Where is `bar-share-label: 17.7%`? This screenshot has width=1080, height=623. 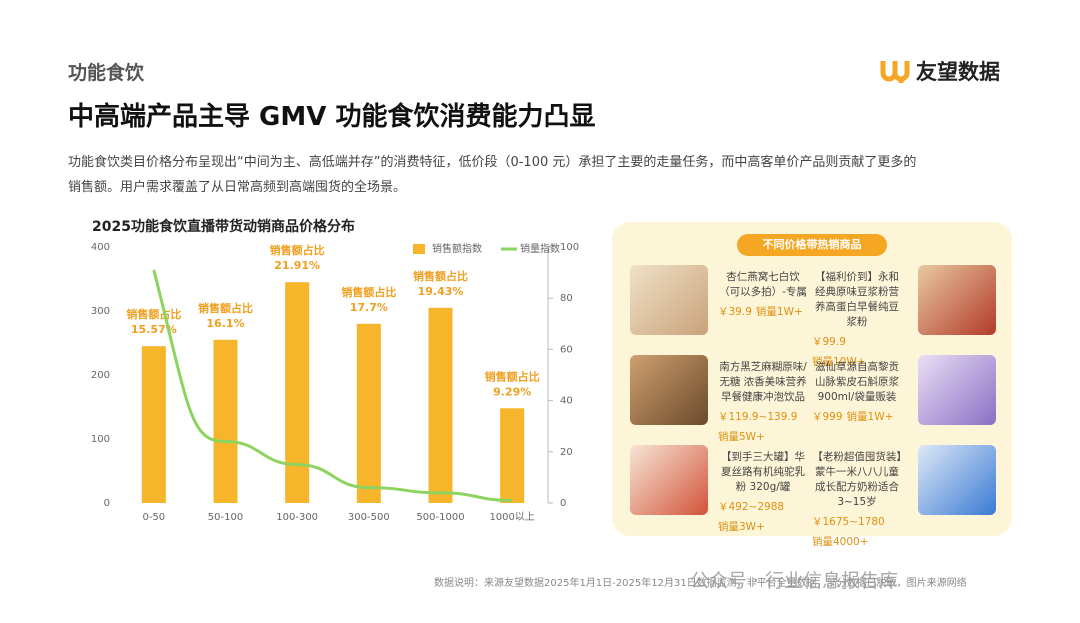
bar-share-label: 17.7% is located at coordinates (369, 307).